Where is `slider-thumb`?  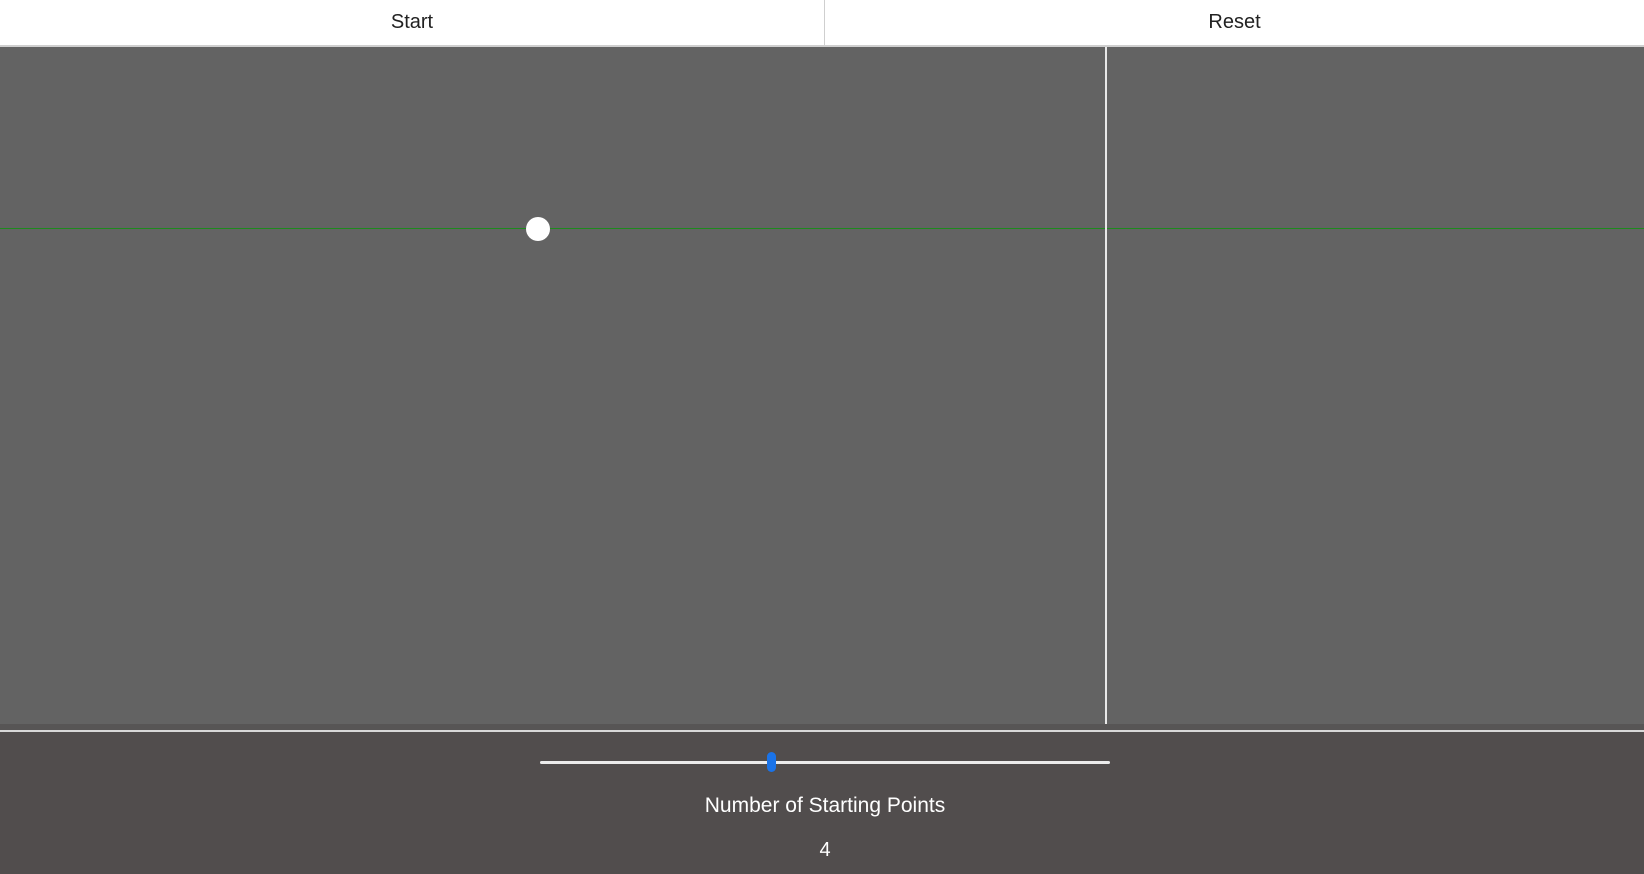 slider-thumb is located at coordinates (771, 762).